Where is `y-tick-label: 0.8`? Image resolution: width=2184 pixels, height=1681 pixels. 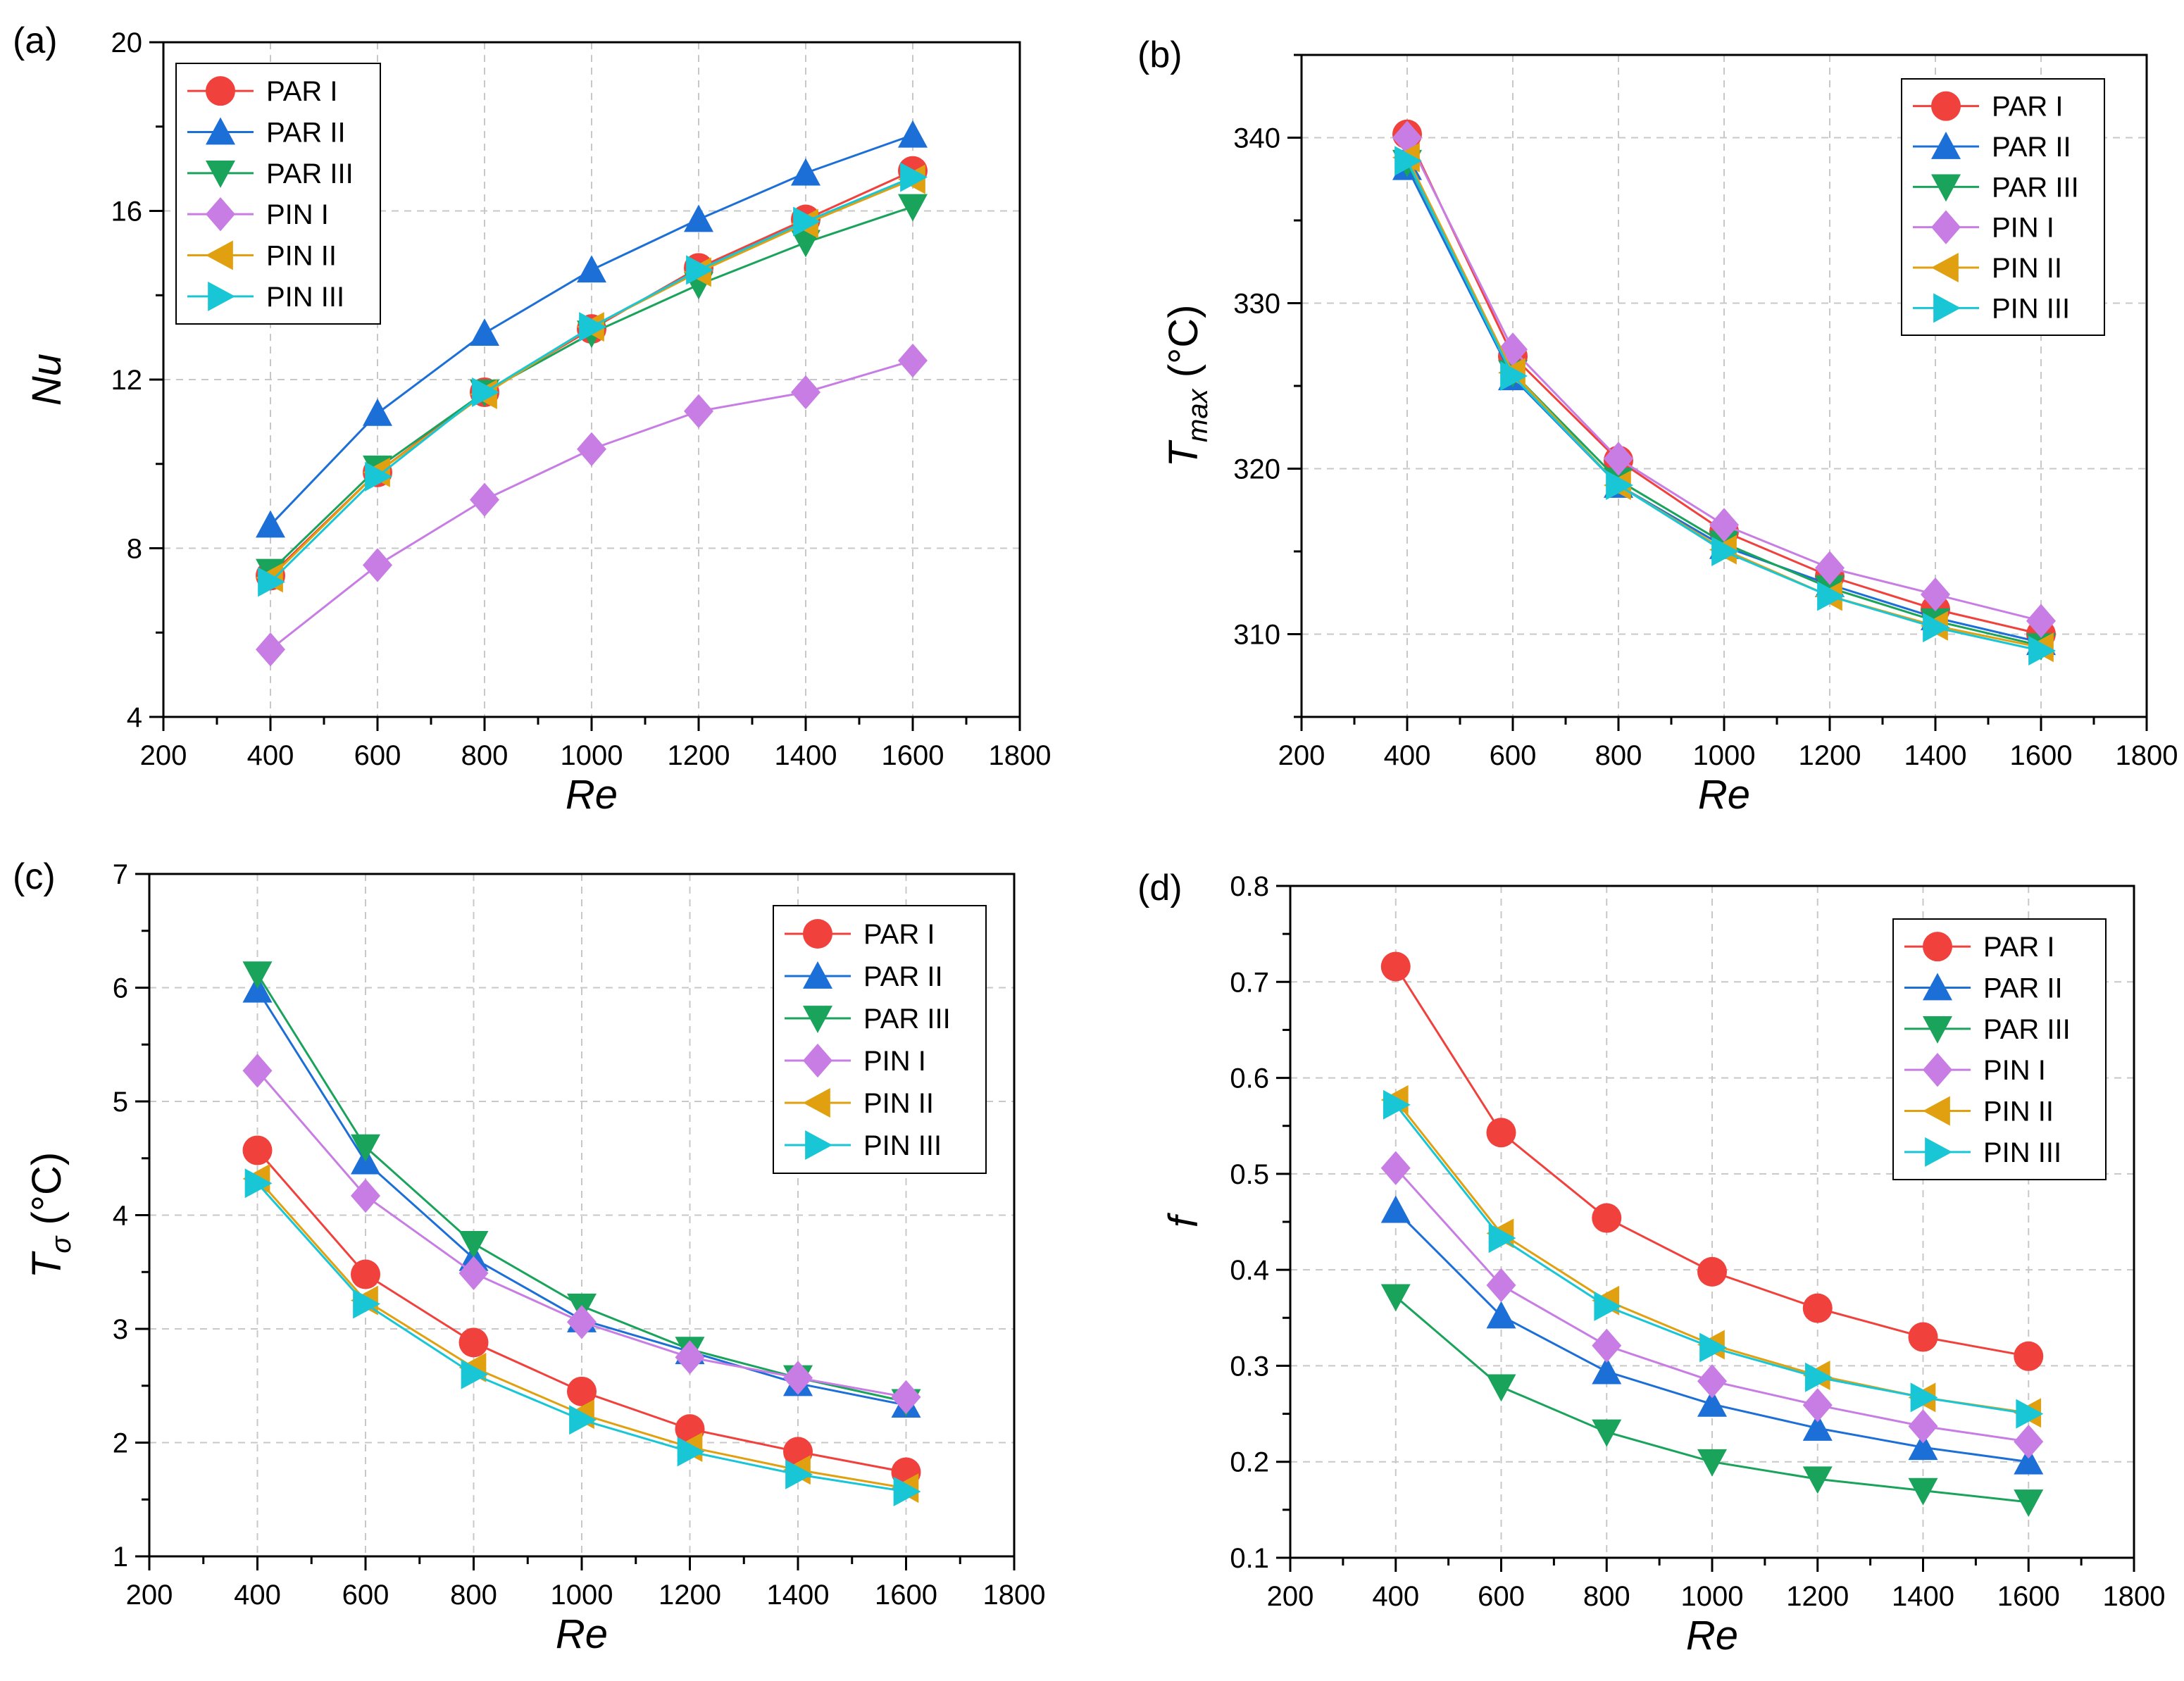
y-tick-label: 0.8 is located at coordinates (1249, 886).